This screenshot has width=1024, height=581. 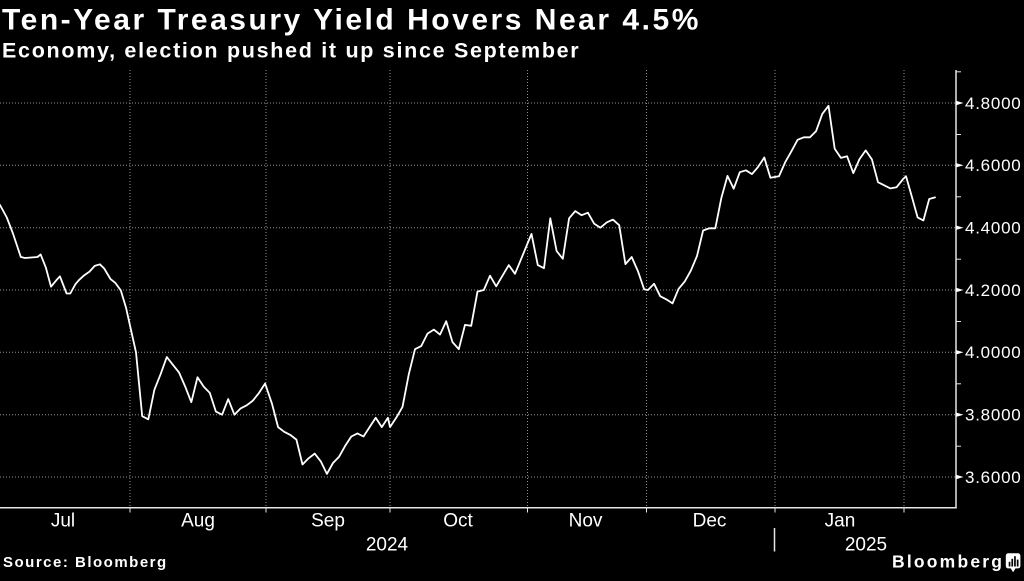 I want to click on svg-text: 4.6000, so click(x=993, y=165).